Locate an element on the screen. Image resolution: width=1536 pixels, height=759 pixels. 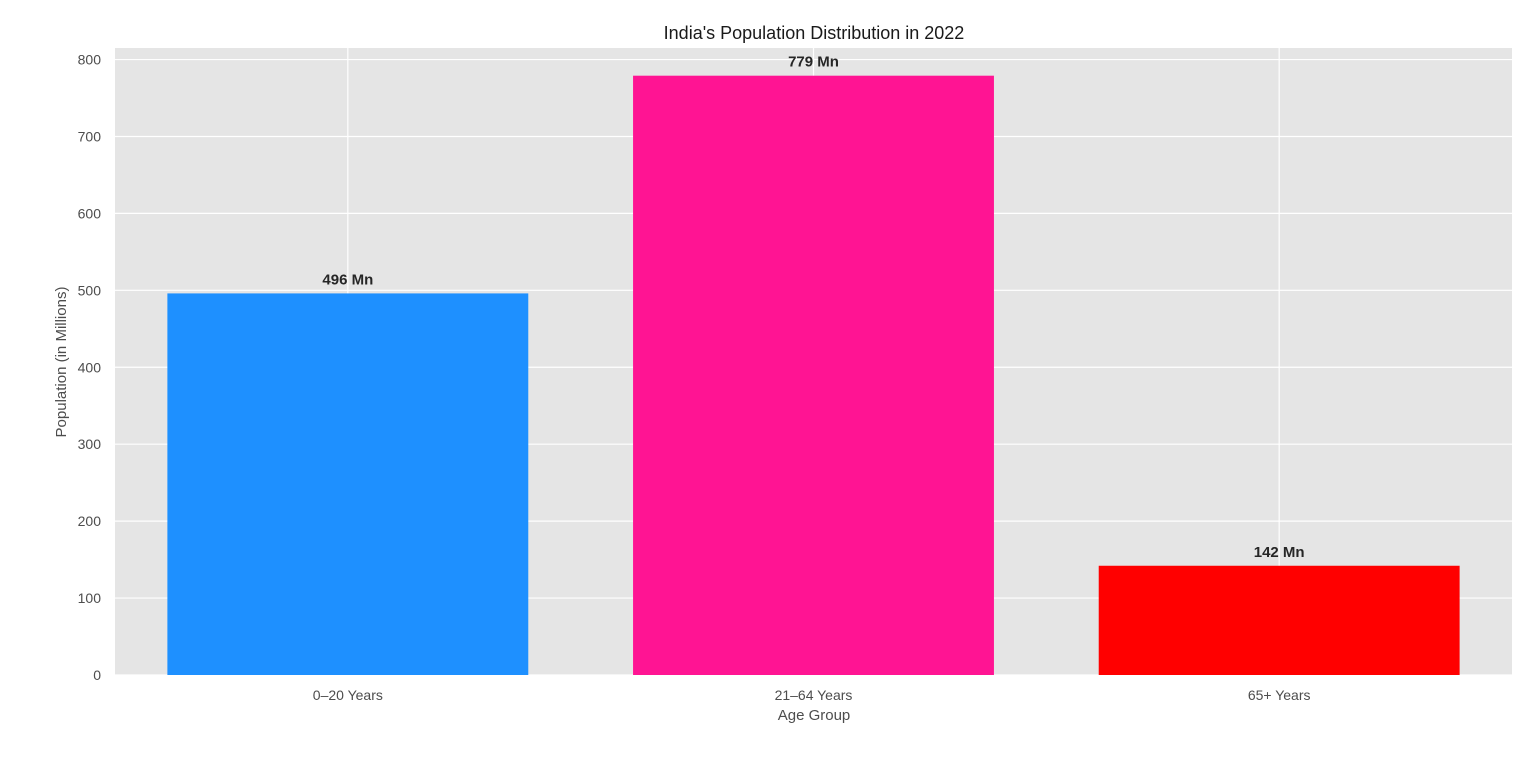
x-tick-label: 21–64 Years is located at coordinates (814, 695).